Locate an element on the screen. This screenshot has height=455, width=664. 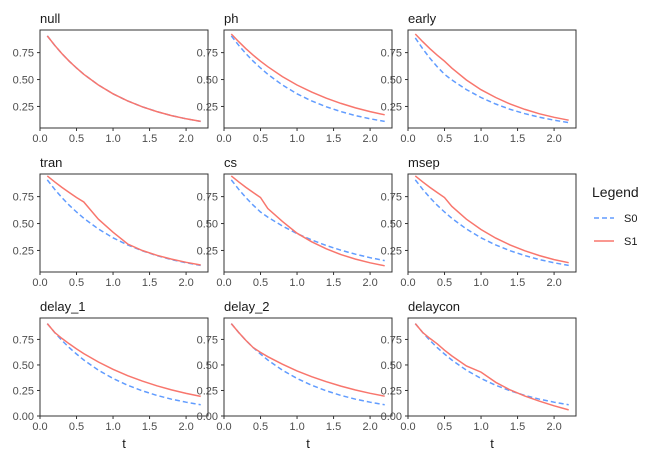
legend-title: Legend is located at coordinates (615, 192).